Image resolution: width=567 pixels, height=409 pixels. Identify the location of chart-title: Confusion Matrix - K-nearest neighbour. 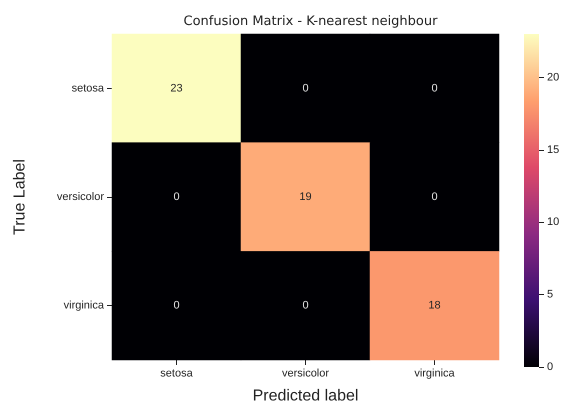
(311, 21).